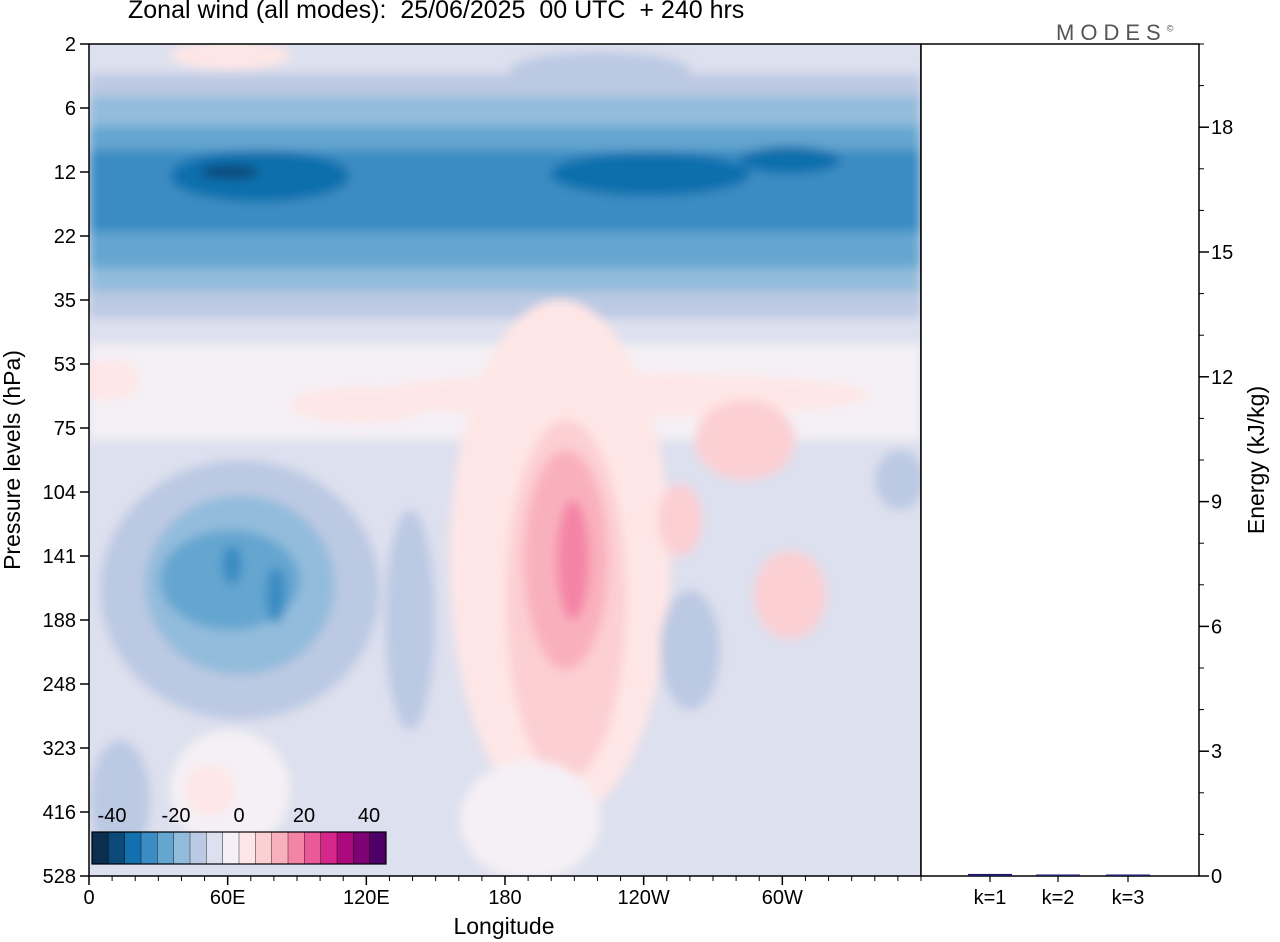  I want to click on energy-axis-title: Energy (kJ/kg), so click(1256, 460).